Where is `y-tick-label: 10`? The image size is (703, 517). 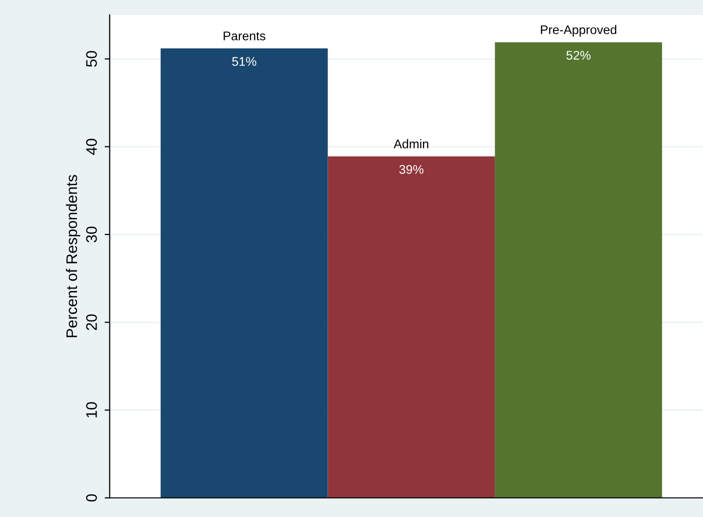 y-tick-label: 10 is located at coordinates (91, 410).